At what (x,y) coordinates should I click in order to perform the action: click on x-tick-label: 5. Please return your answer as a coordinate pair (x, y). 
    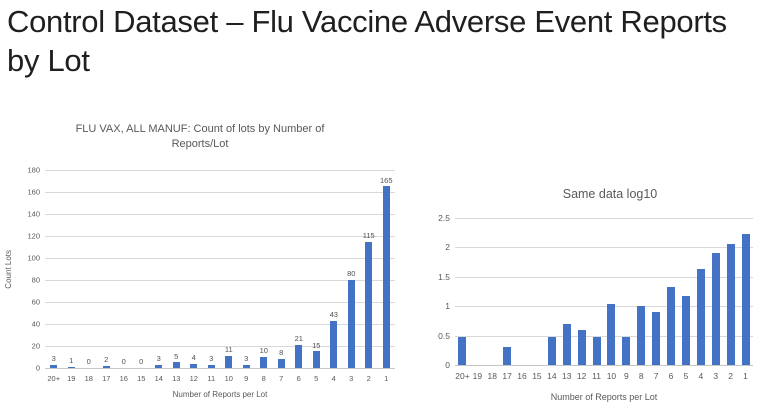
    Looking at the image, I should click on (316, 378).